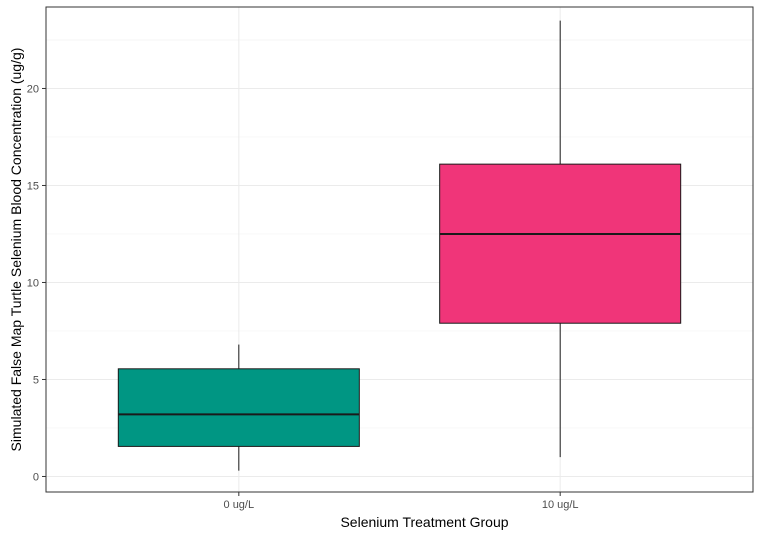 The width and height of the screenshot is (760, 537). I want to click on y-tick-label: 5, so click(36, 380).